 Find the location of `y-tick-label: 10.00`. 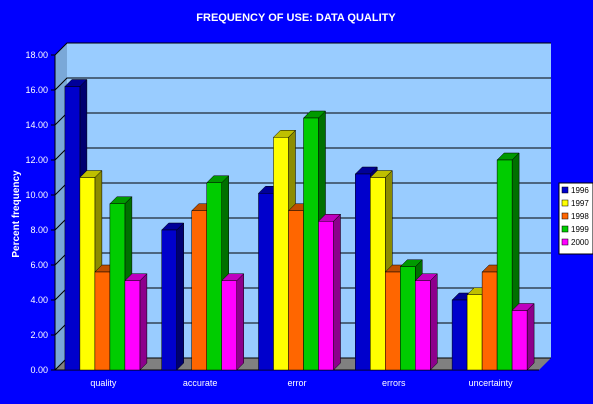

y-tick-label: 10.00 is located at coordinates (36, 195).